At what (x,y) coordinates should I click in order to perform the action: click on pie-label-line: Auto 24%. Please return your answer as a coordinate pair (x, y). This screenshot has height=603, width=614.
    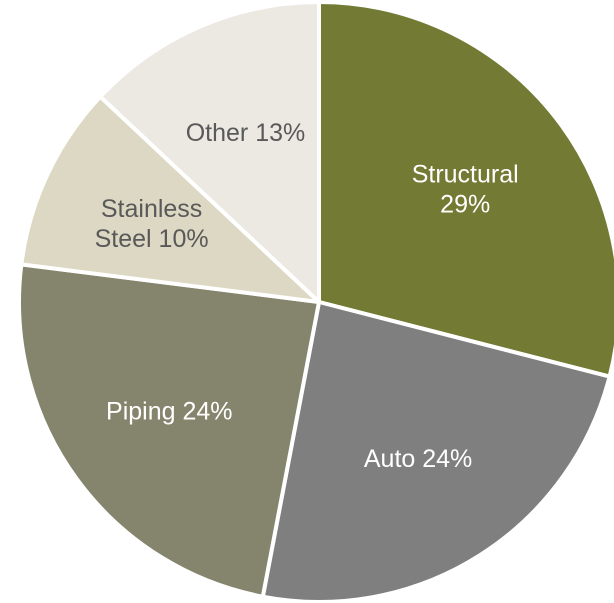
    Looking at the image, I should click on (418, 459).